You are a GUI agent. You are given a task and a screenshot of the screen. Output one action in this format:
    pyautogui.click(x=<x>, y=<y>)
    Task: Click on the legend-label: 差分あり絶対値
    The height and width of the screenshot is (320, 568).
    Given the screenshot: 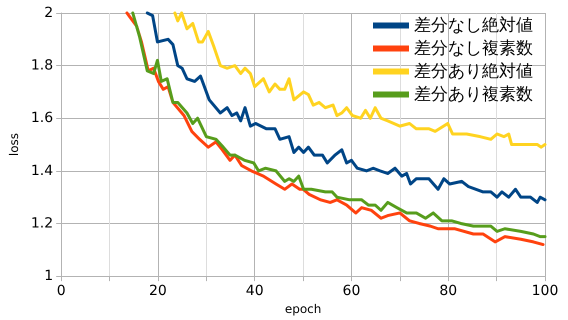 What is the action you would take?
    pyautogui.click(x=473, y=72)
    